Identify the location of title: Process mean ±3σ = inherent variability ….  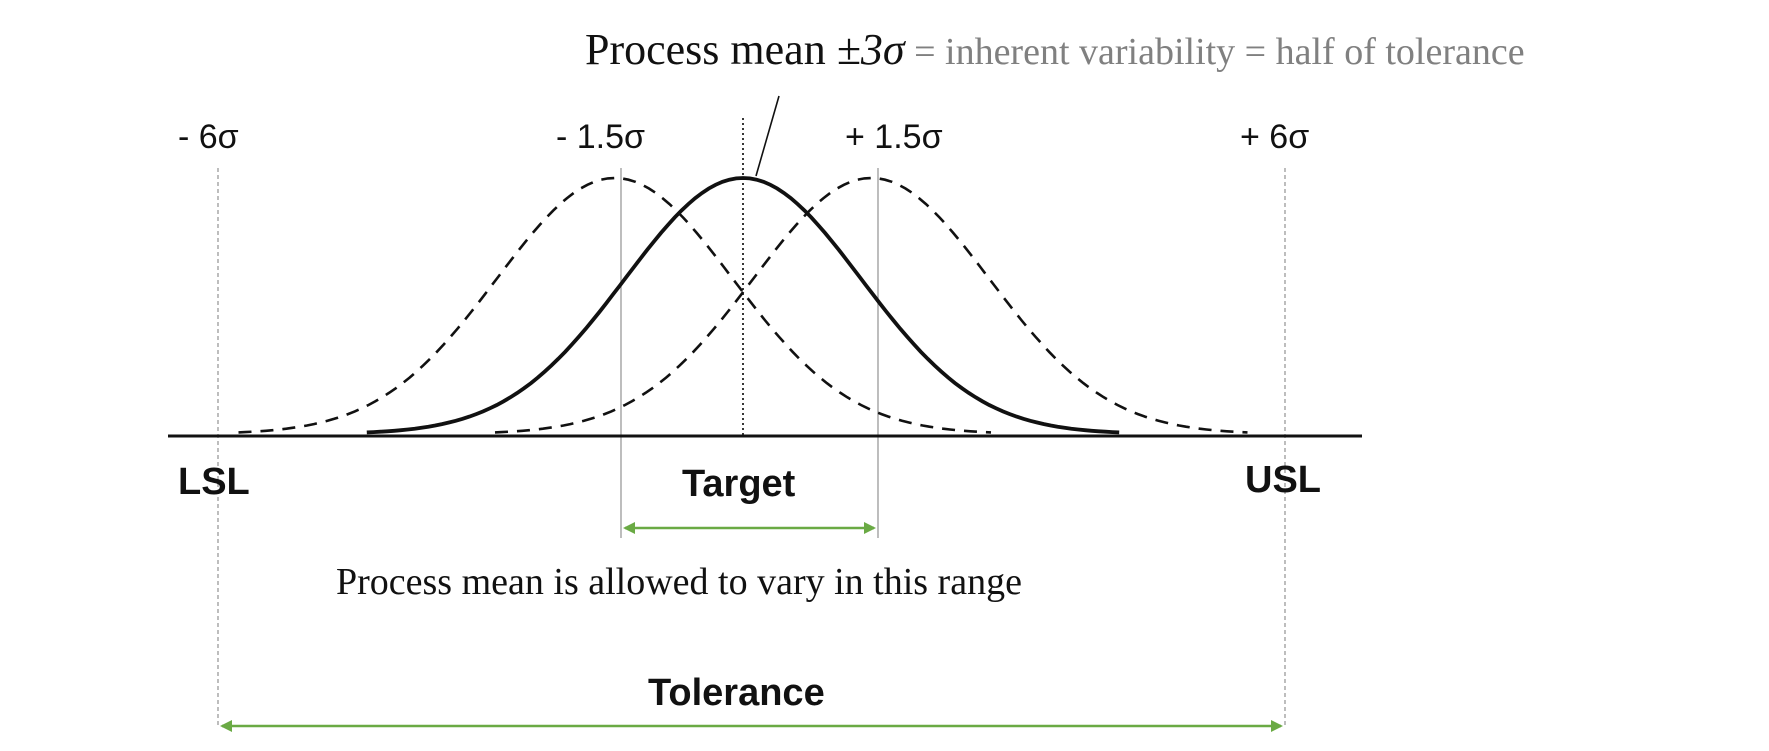
(1055, 49).